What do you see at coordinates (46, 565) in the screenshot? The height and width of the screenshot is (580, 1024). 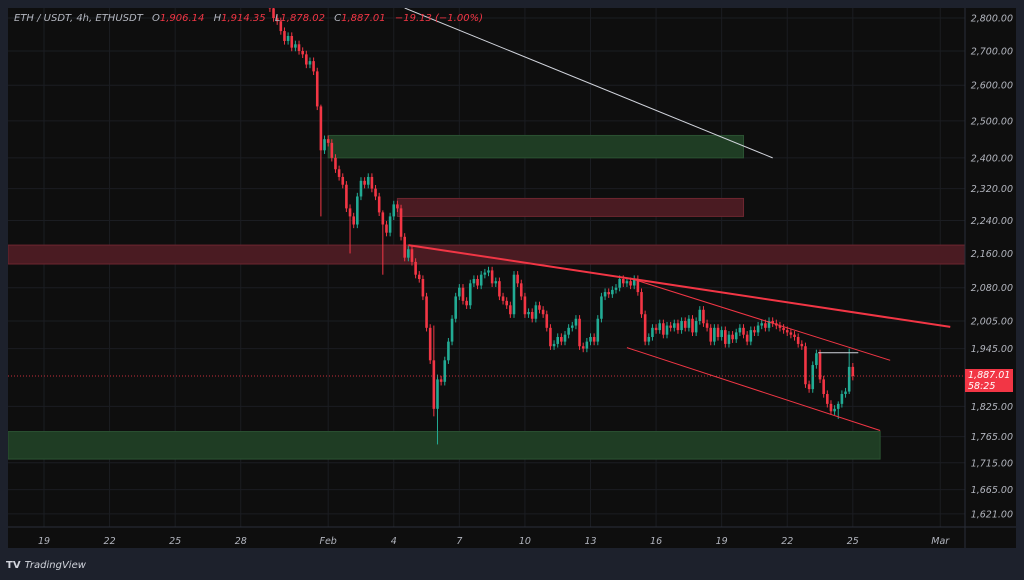 I see `tradingview-brand: 𝗧𝗩 TradingView` at bounding box center [46, 565].